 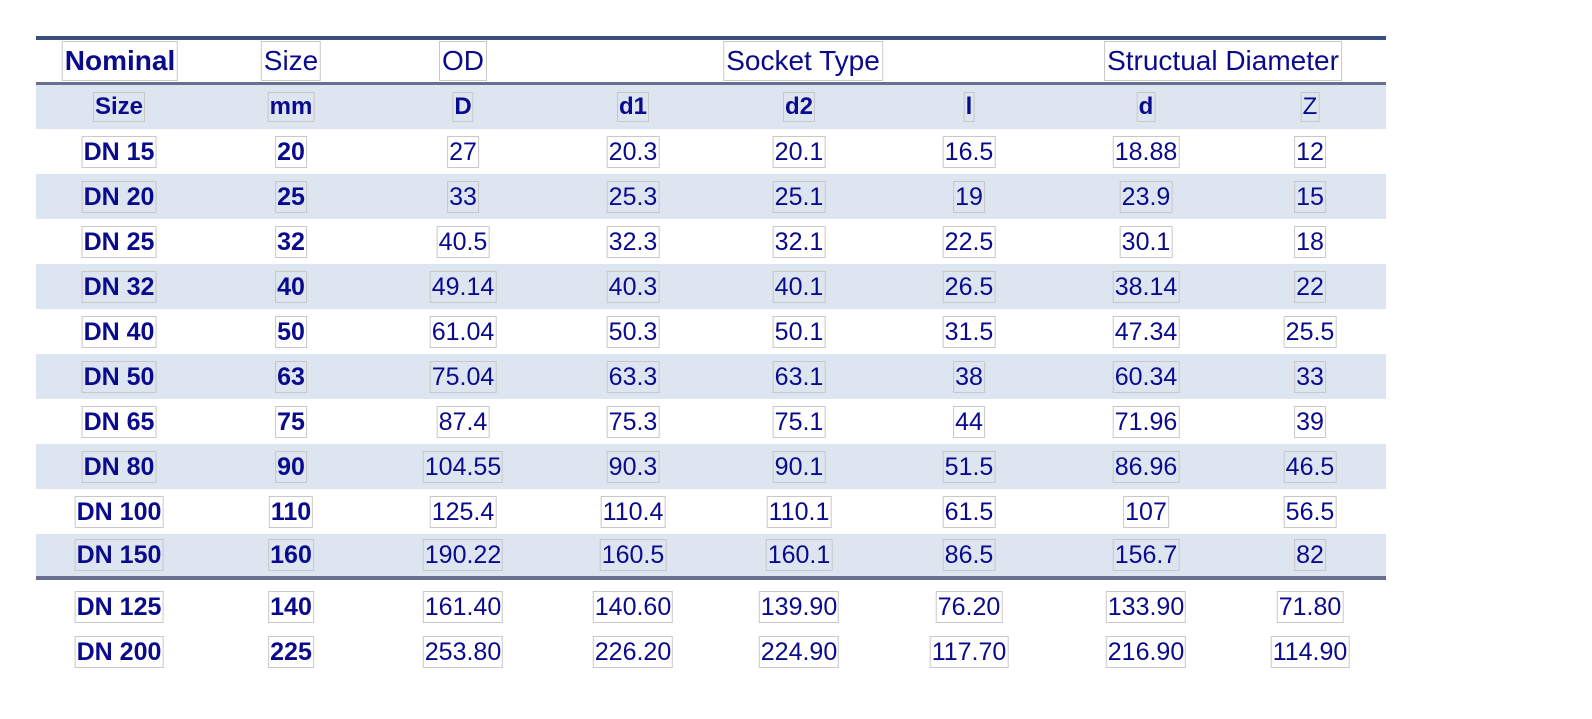 What do you see at coordinates (1310, 651) in the screenshot?
I see `cell-Z: 114.90` at bounding box center [1310, 651].